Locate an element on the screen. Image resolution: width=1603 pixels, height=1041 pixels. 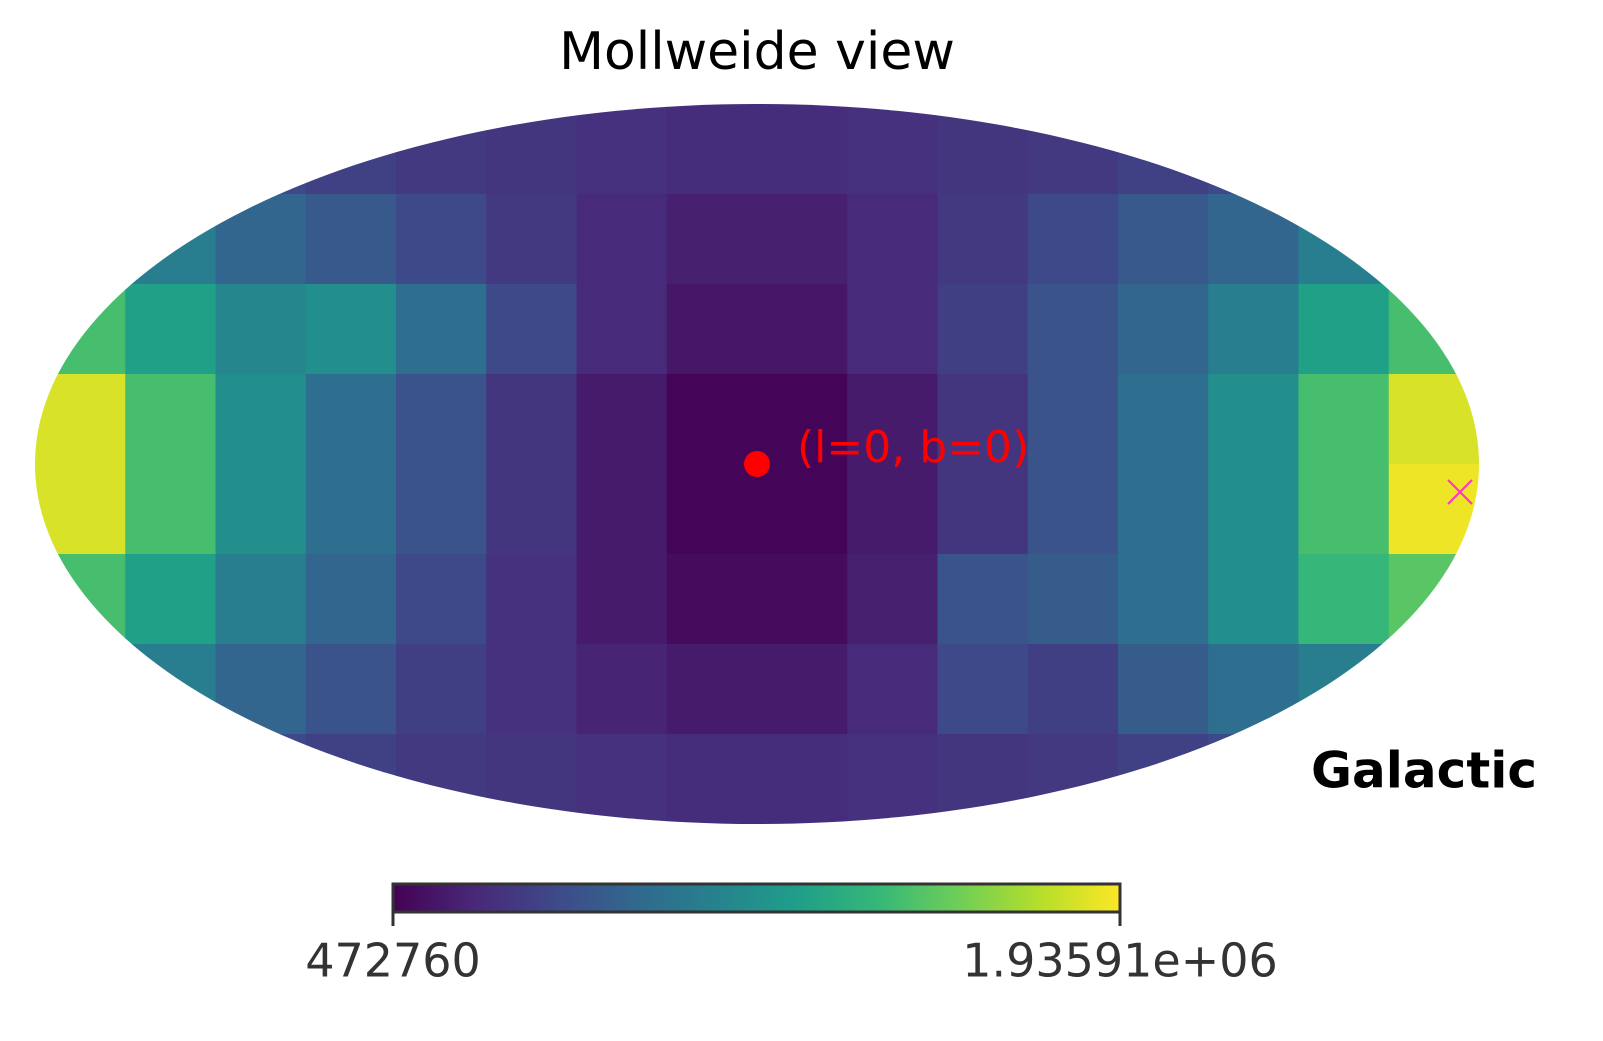
annotation: (l=0, b=0) is located at coordinates (913, 447).